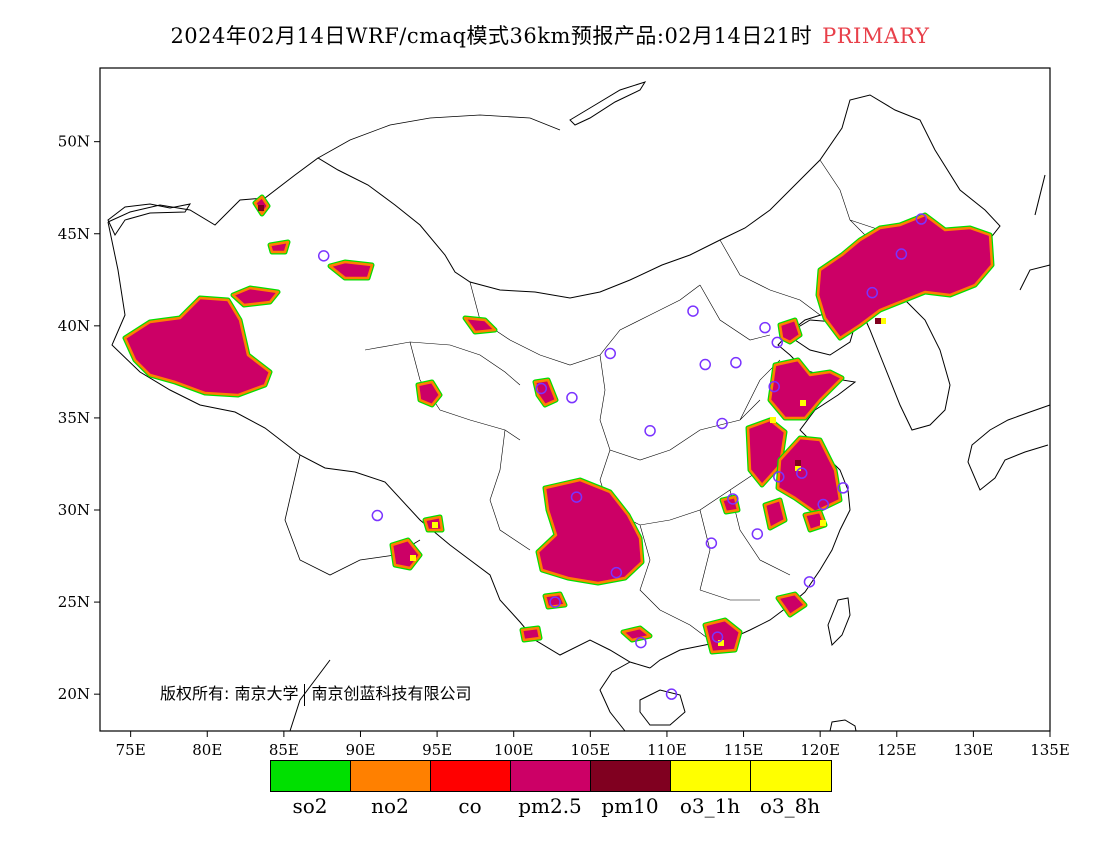 The image size is (1100, 850). Describe the element at coordinates (471, 776) in the screenshot. I see `legend-swatch-co` at that location.